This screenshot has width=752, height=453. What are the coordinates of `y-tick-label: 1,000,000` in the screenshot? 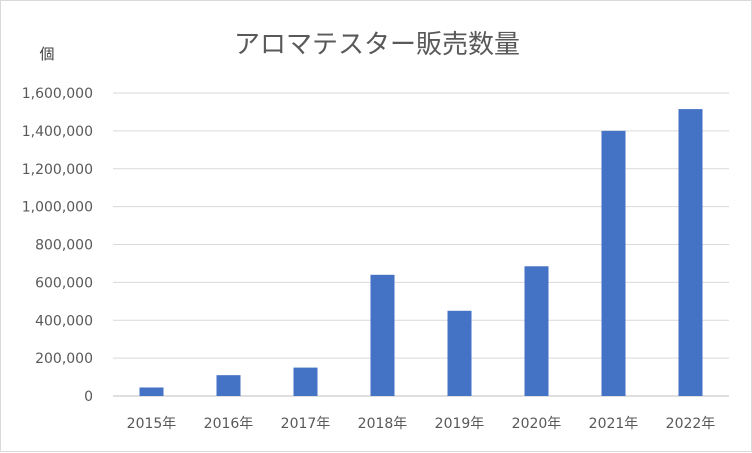 It's located at (57, 208).